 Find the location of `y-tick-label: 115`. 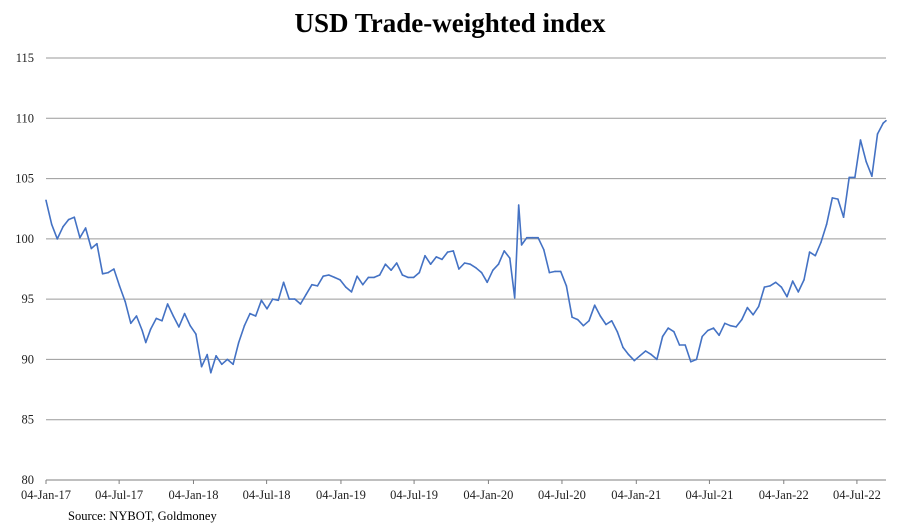

y-tick-label: 115 is located at coordinates (25, 58).